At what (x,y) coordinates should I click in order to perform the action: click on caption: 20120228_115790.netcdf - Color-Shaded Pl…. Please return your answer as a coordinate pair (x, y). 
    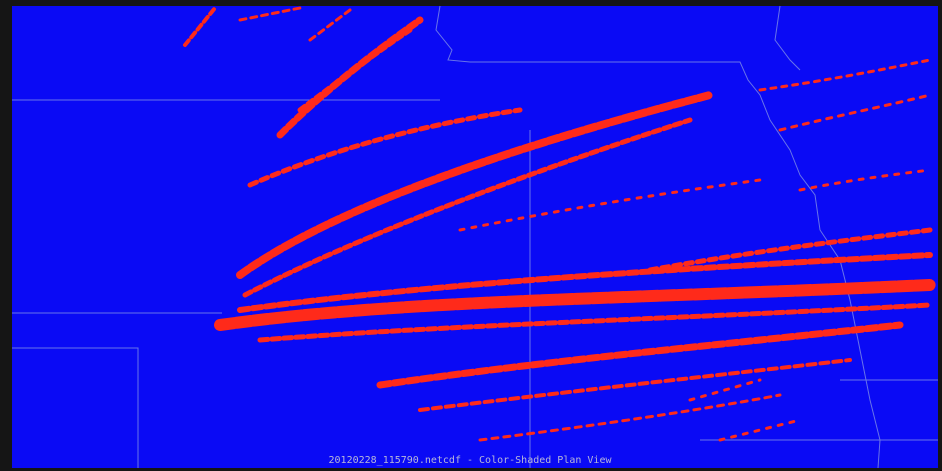
    Looking at the image, I should click on (471, 460).